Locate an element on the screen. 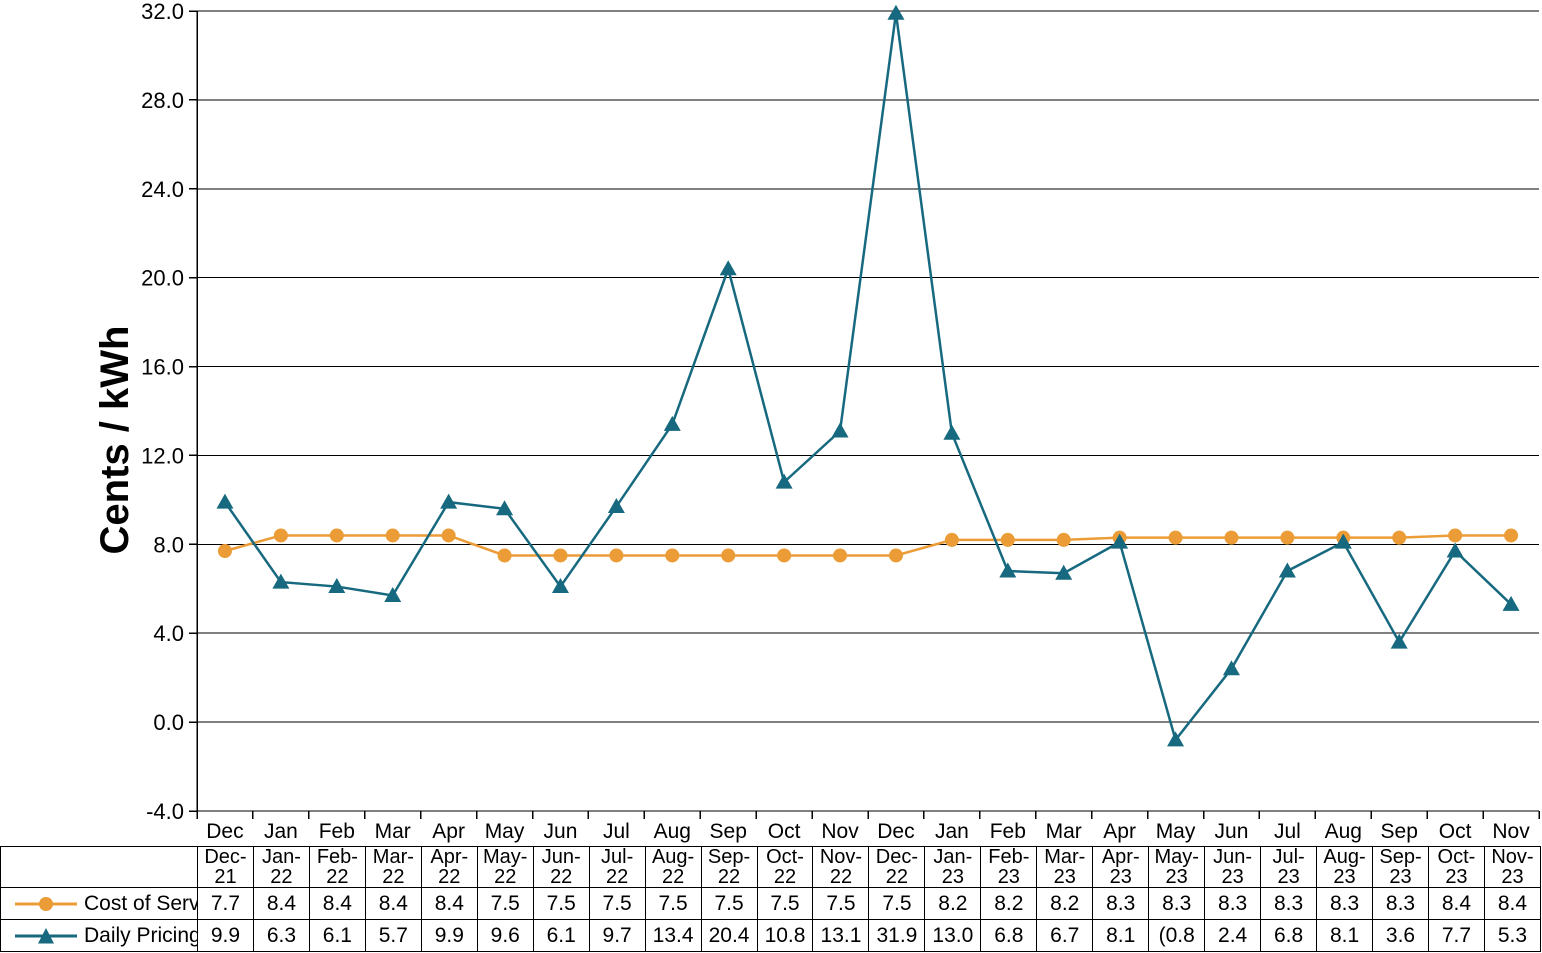 Image resolution: width=1542 pixels, height=953 pixels. month-header-cell: Apr- 22 is located at coordinates (449, 867).